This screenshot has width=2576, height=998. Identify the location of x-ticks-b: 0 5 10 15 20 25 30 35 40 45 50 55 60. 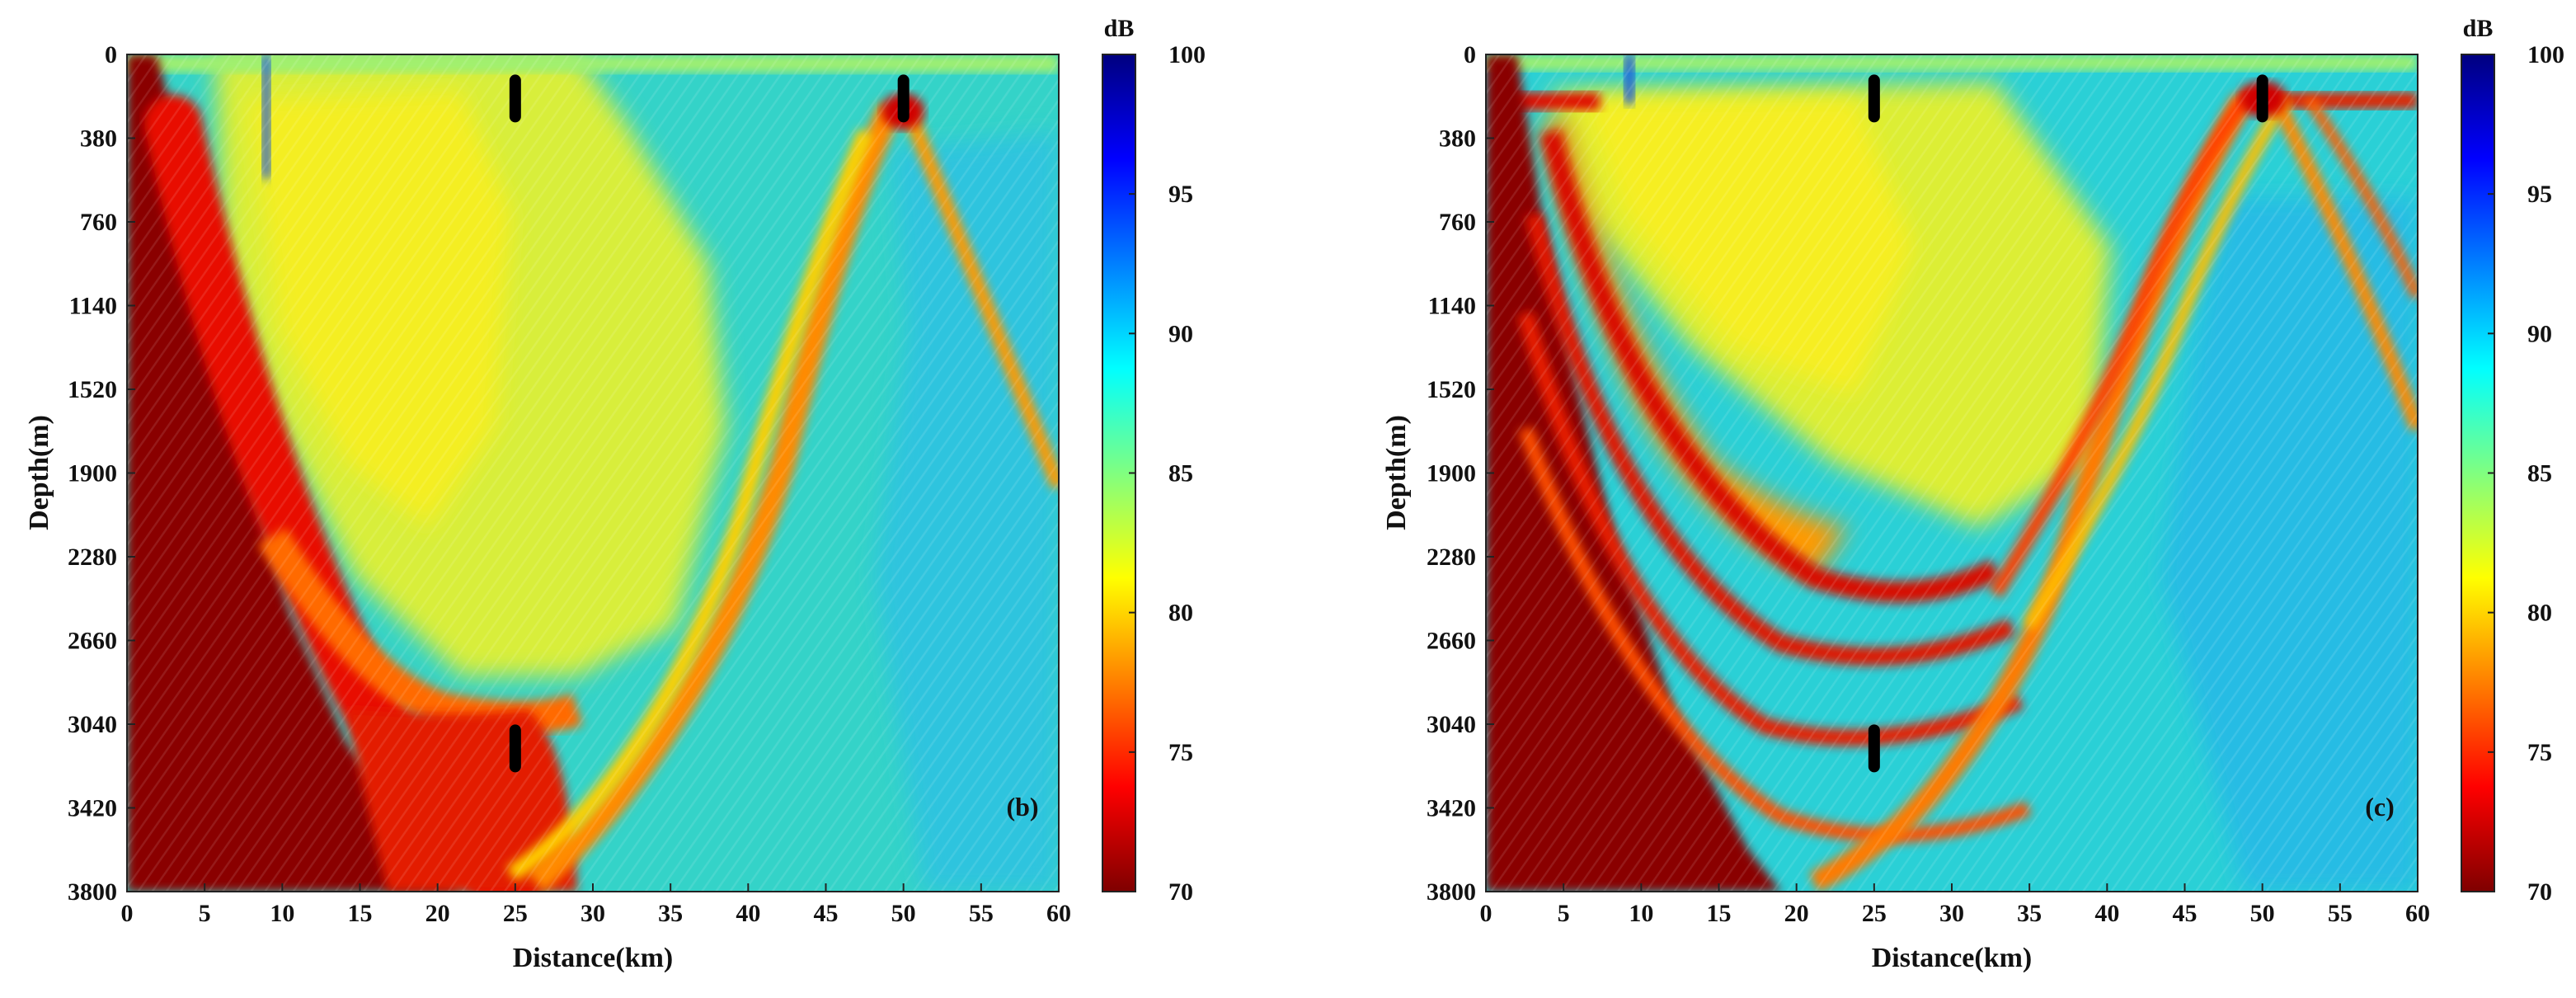
(596, 905).